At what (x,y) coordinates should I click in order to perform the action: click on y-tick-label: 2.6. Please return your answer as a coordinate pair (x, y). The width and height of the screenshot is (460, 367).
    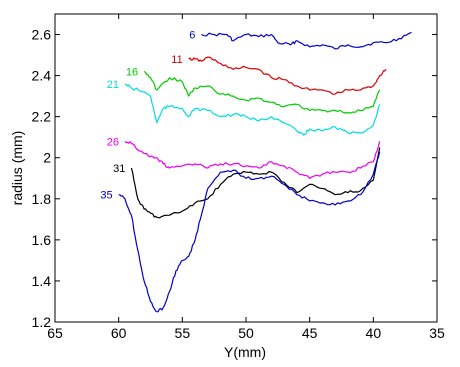
    Looking at the image, I should click on (42, 35).